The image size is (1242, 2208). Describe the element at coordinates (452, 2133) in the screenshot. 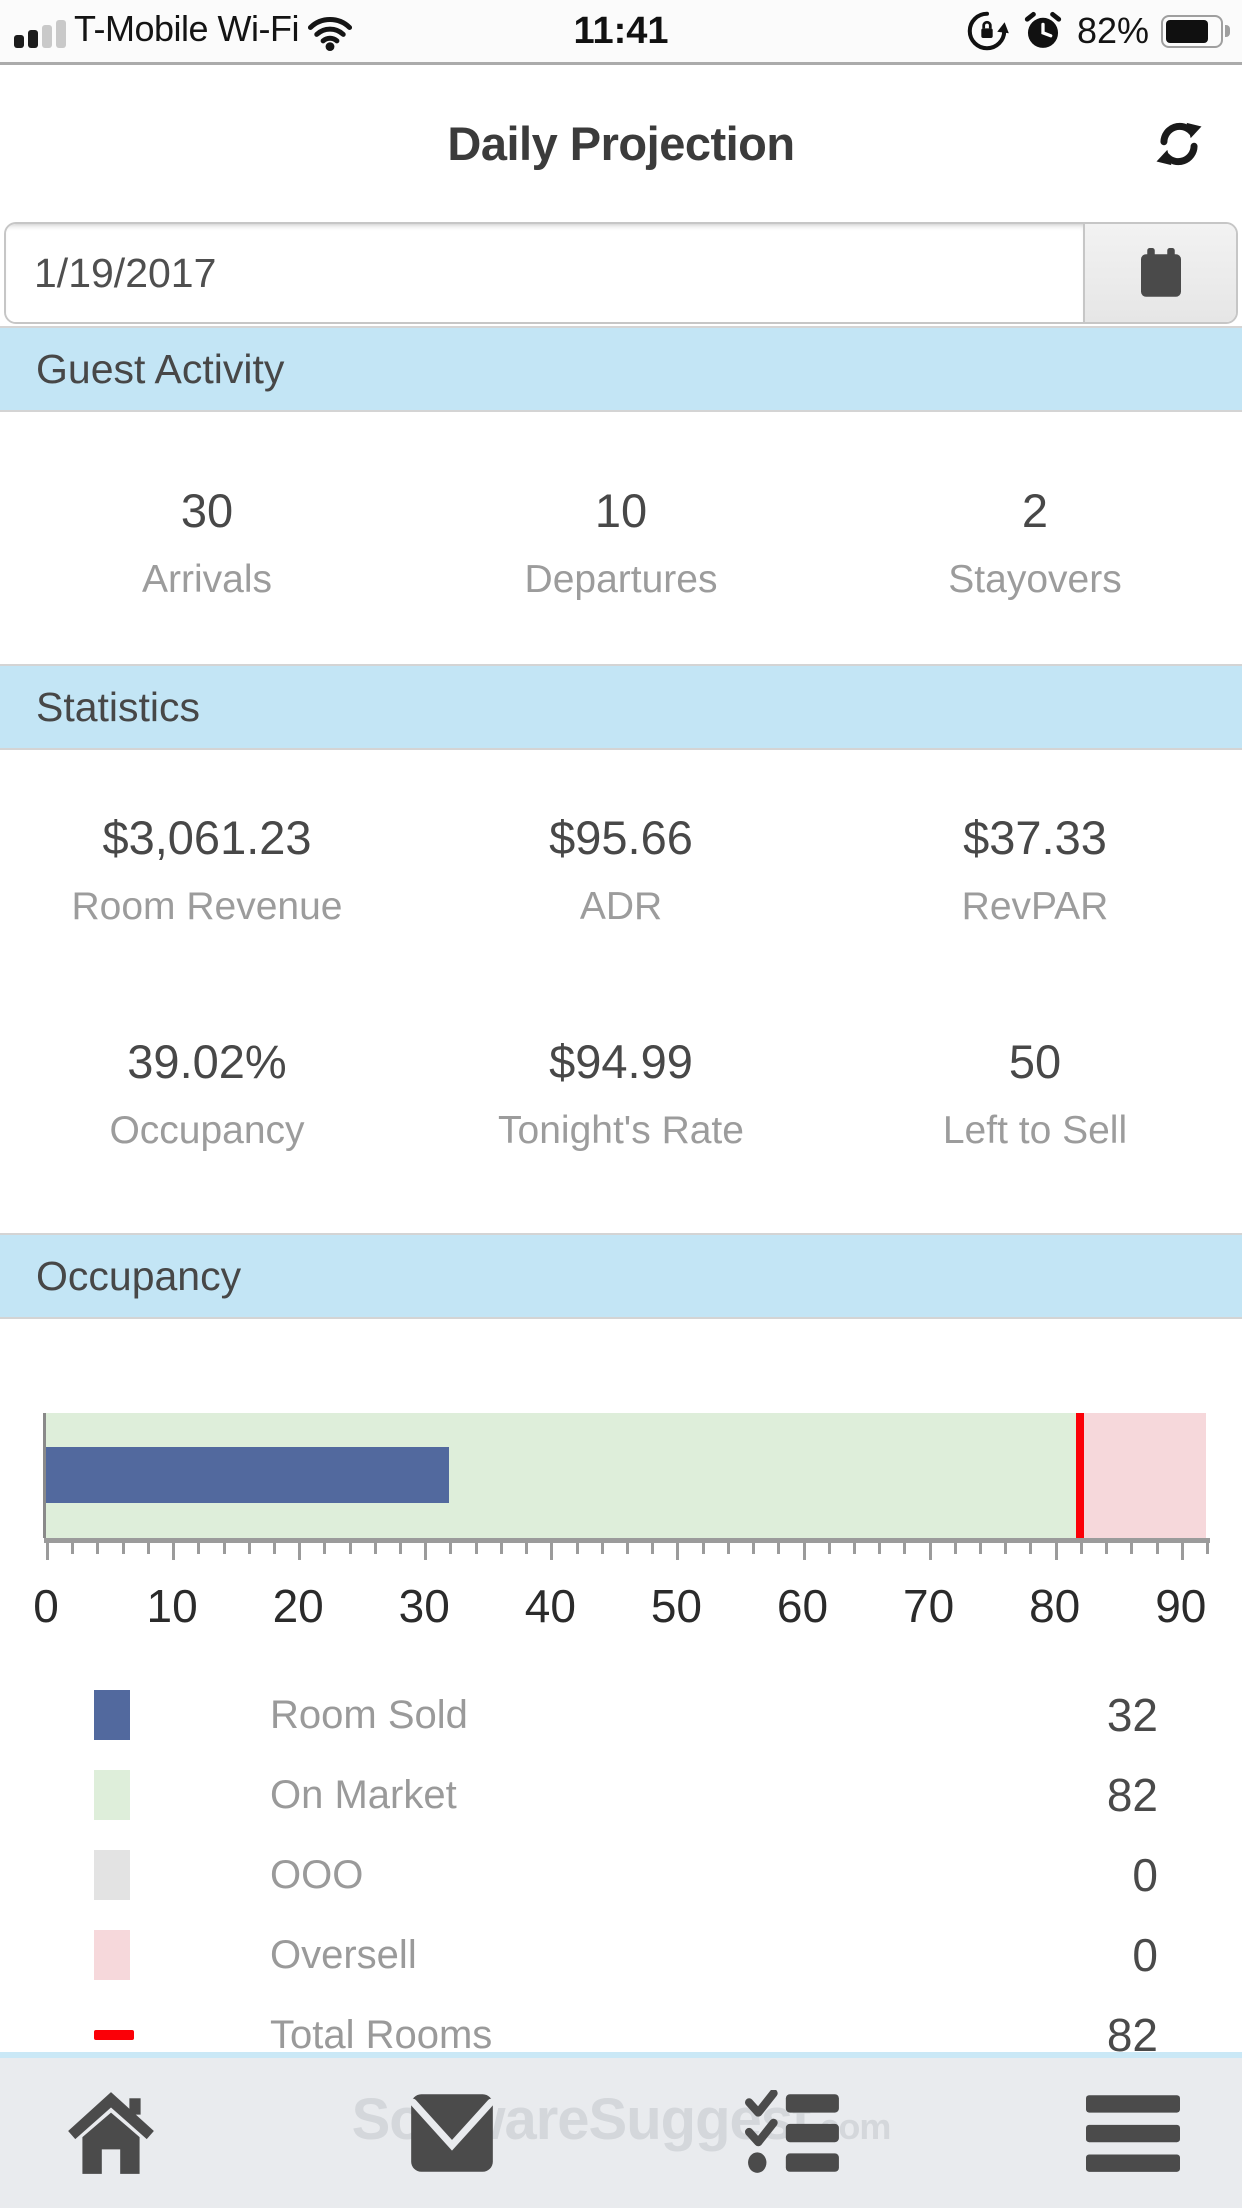

I see `nav-mail-button` at that location.